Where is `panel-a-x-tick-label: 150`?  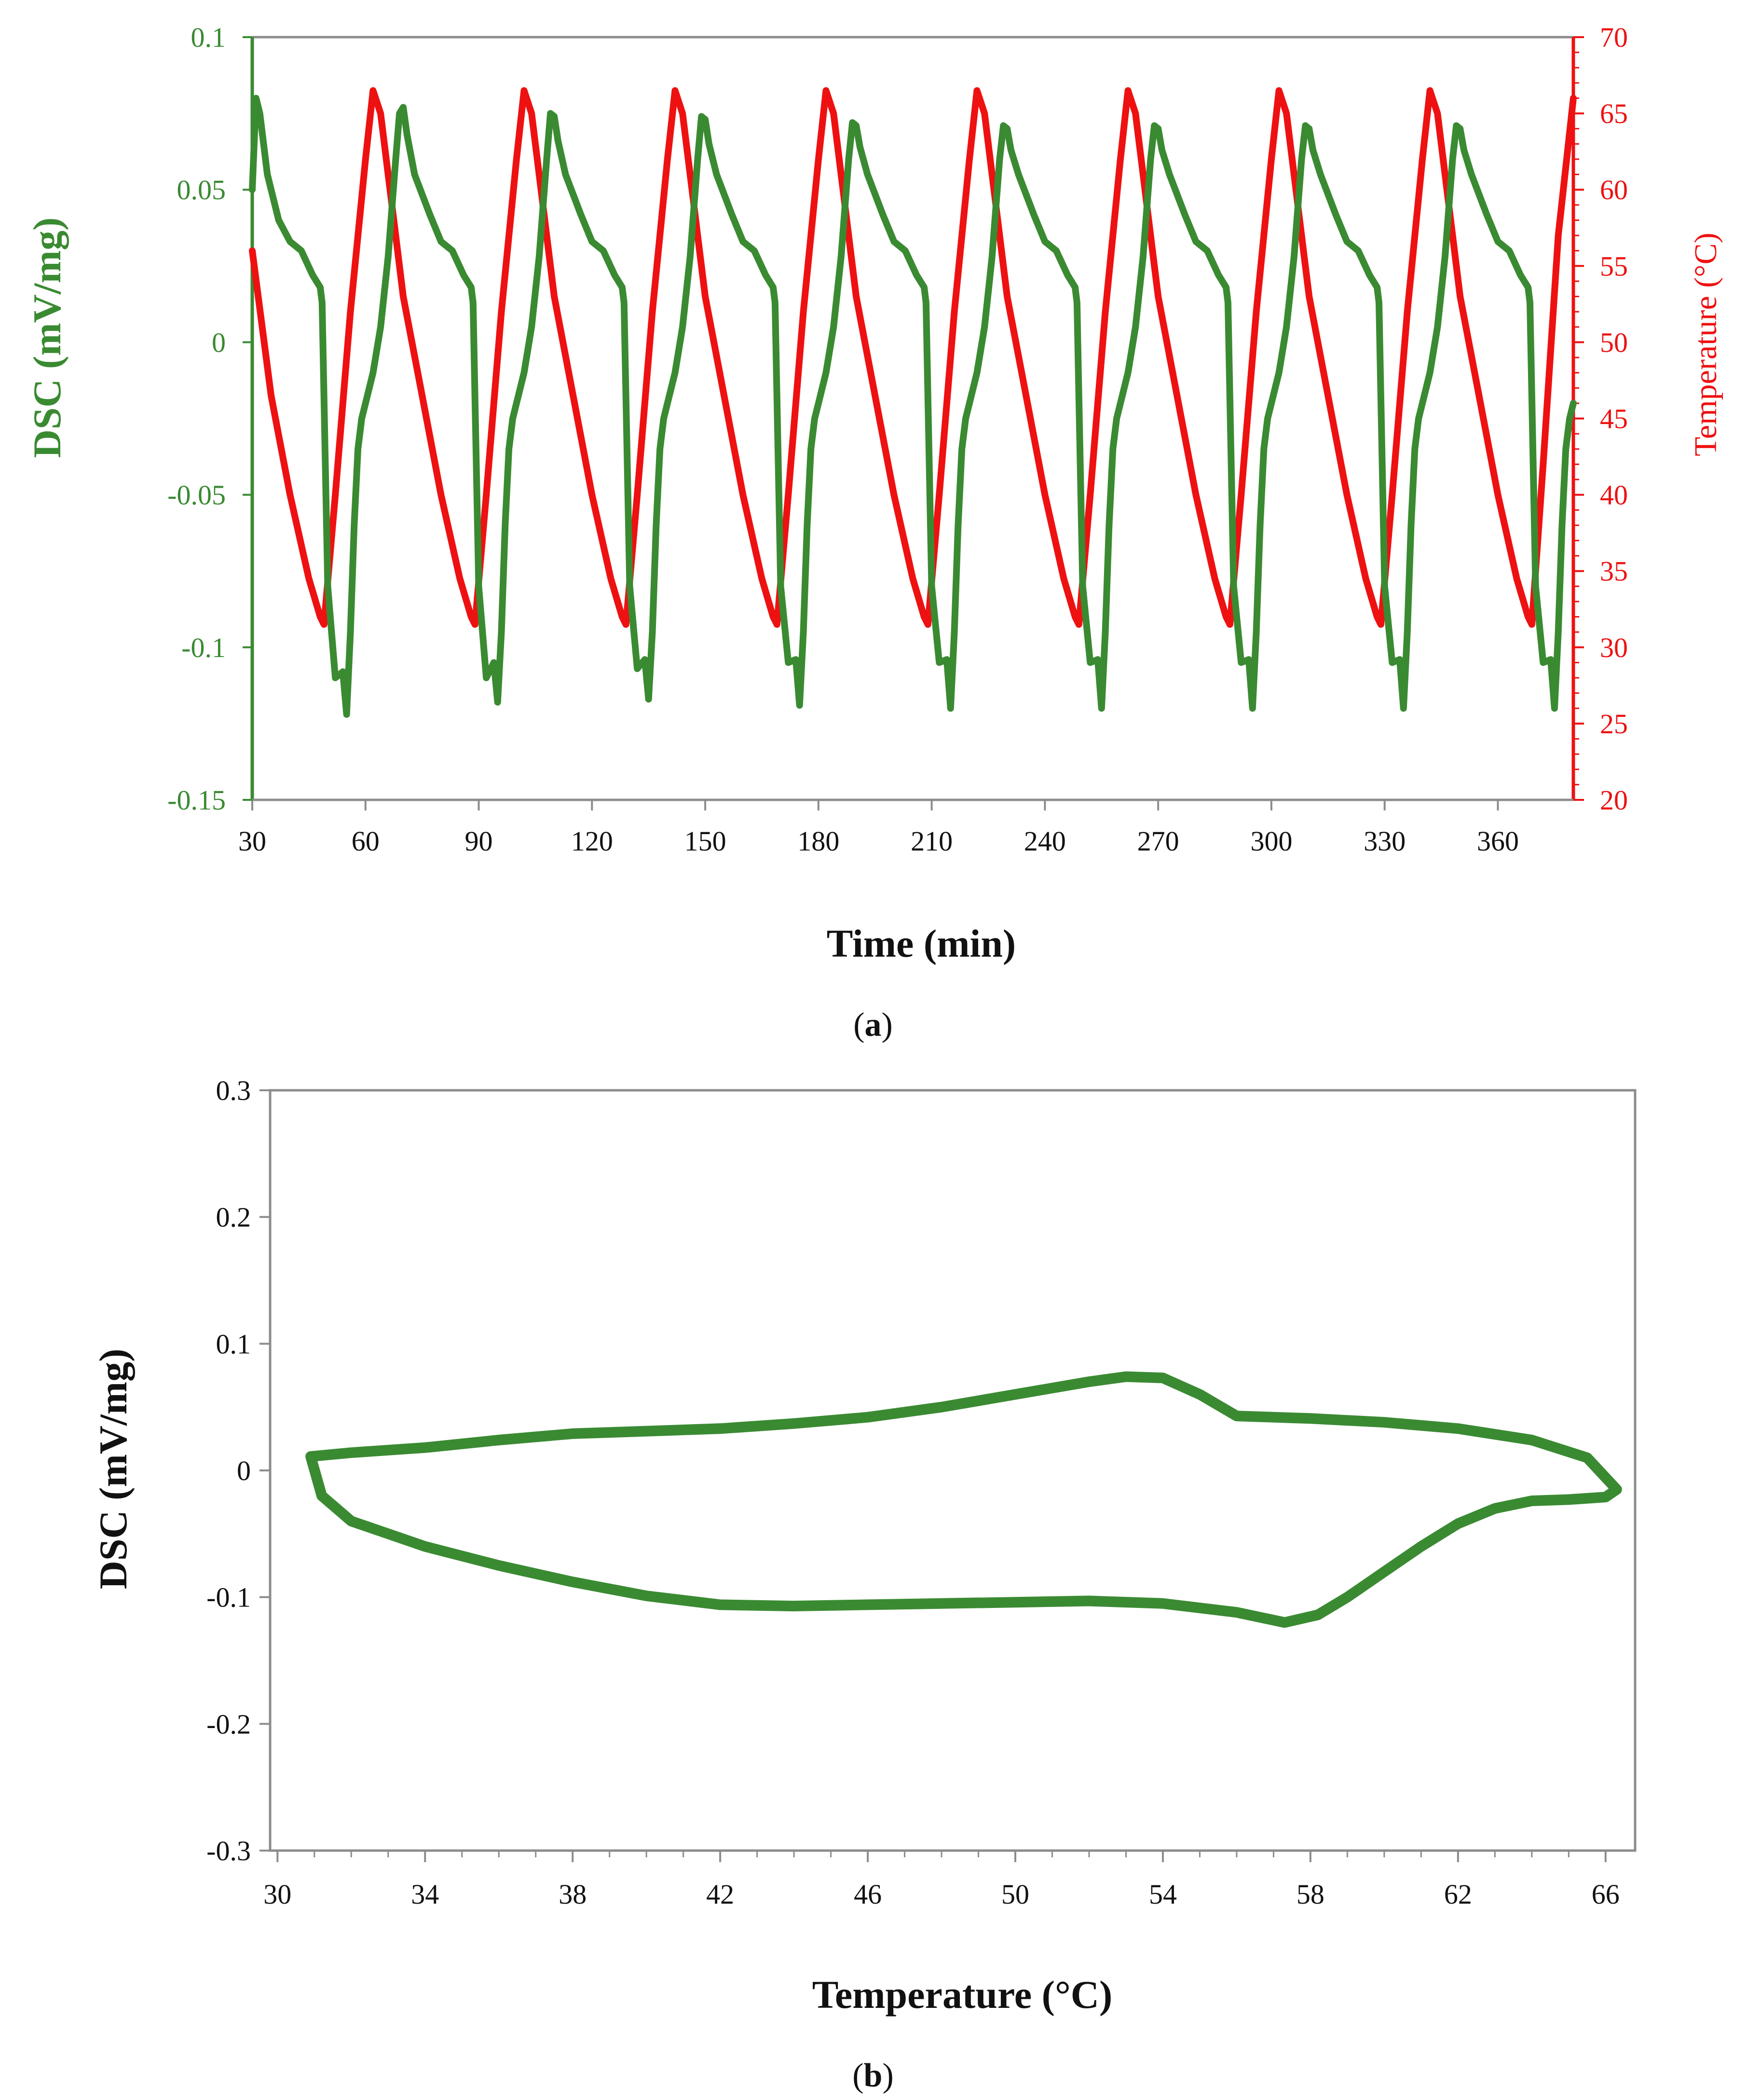 panel-a-x-tick-label: 150 is located at coordinates (705, 841).